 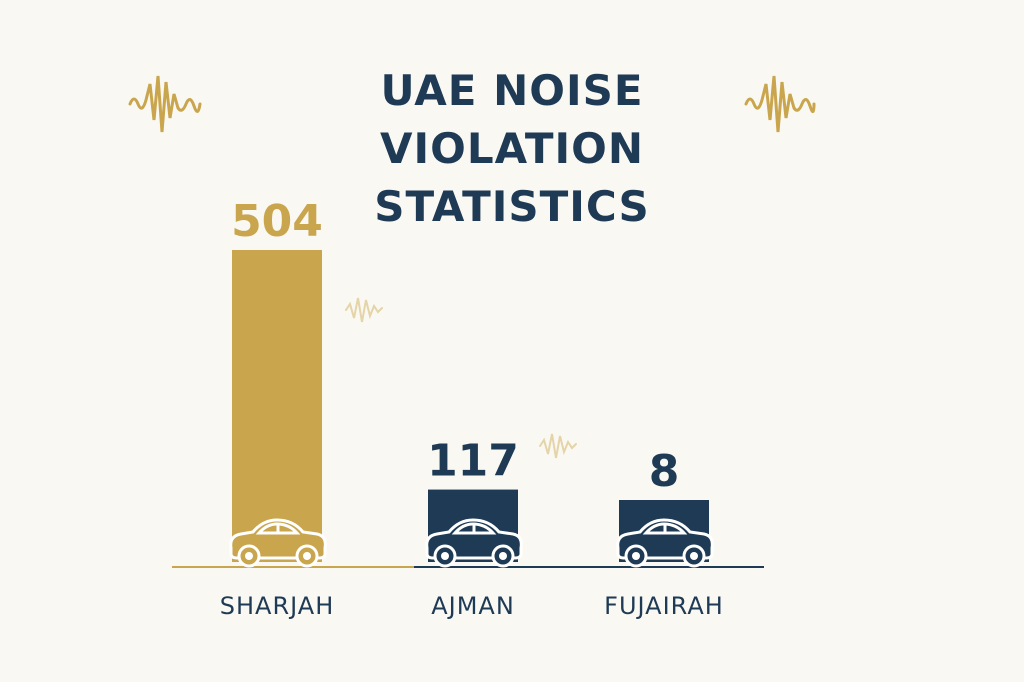 I want to click on bar, so click(x=277, y=406).